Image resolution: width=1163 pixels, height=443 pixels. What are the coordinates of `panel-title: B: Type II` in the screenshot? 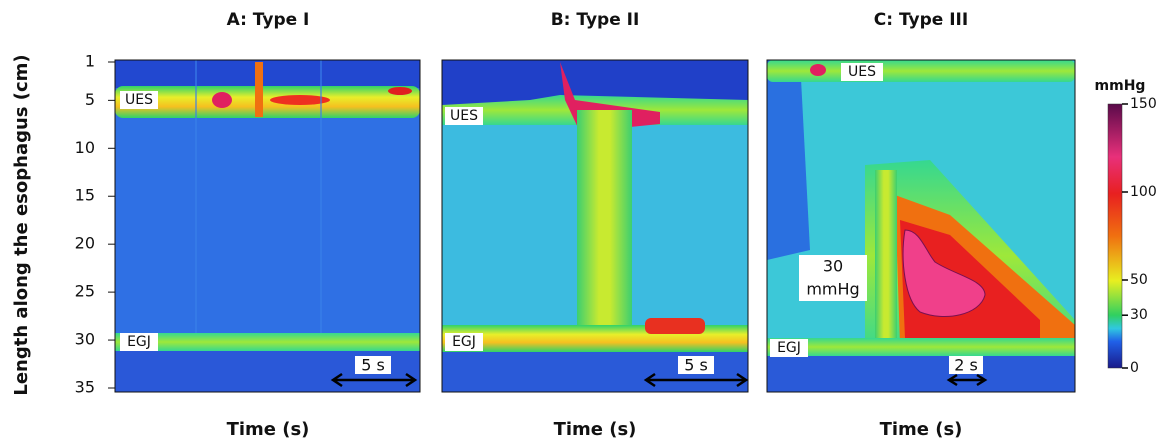 It's located at (595, 20).